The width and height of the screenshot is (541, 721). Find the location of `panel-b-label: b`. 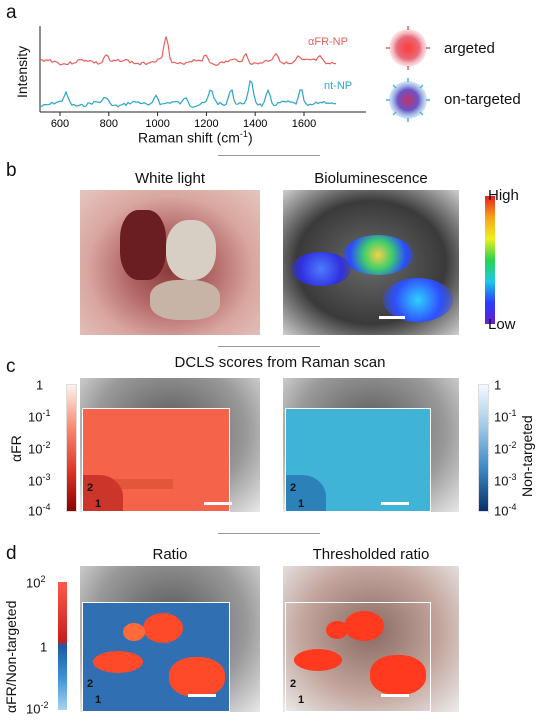

panel-b-label: b is located at coordinates (11, 170).